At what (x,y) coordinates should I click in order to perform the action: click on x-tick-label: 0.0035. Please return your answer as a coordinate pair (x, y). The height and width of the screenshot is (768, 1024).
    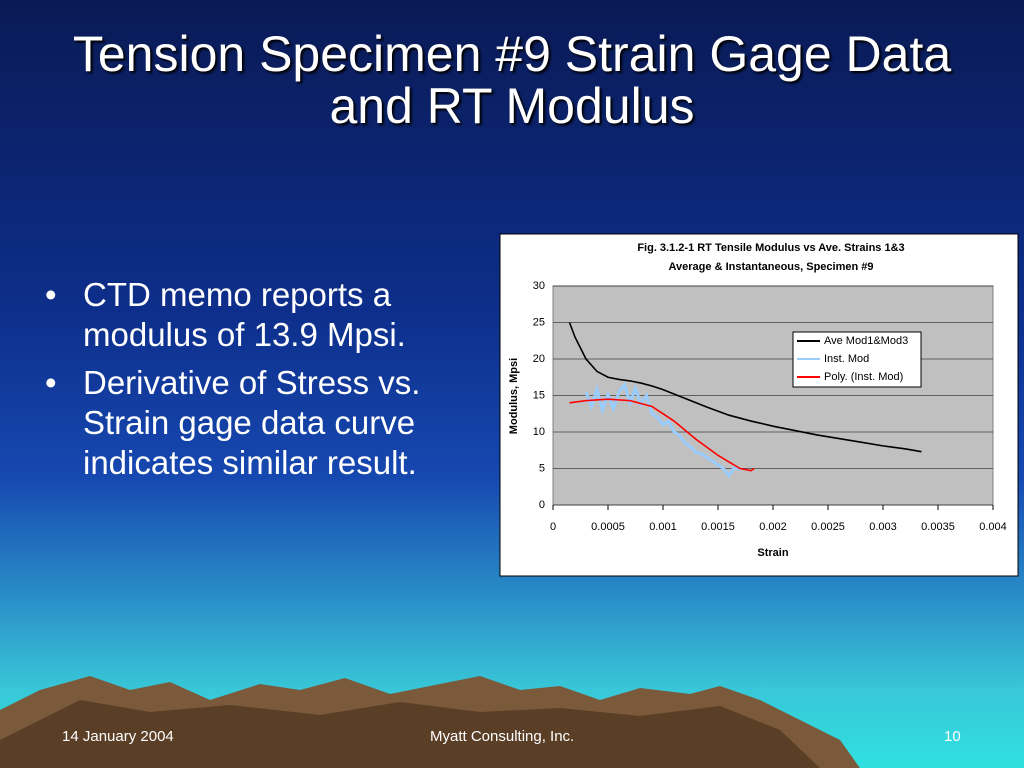
    Looking at the image, I should click on (938, 527).